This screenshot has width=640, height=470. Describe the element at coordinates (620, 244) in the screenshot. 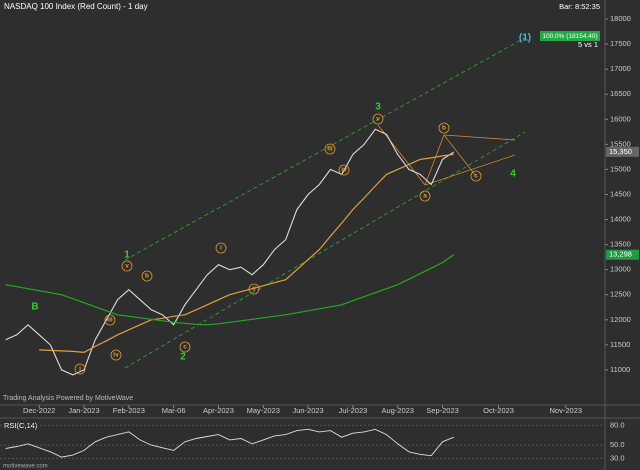

I see `y-tick-label: 13500` at that location.